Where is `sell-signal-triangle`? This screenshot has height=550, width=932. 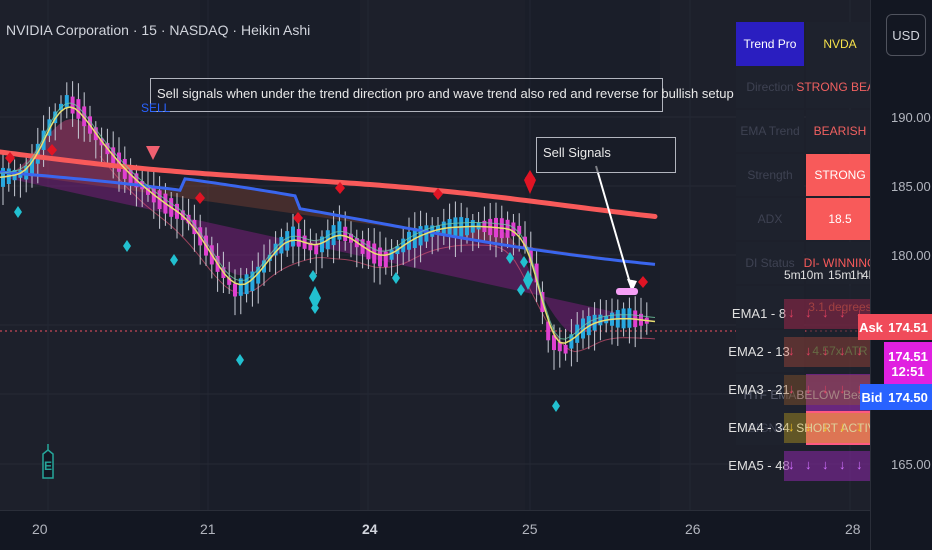 sell-signal-triangle is located at coordinates (153, 153).